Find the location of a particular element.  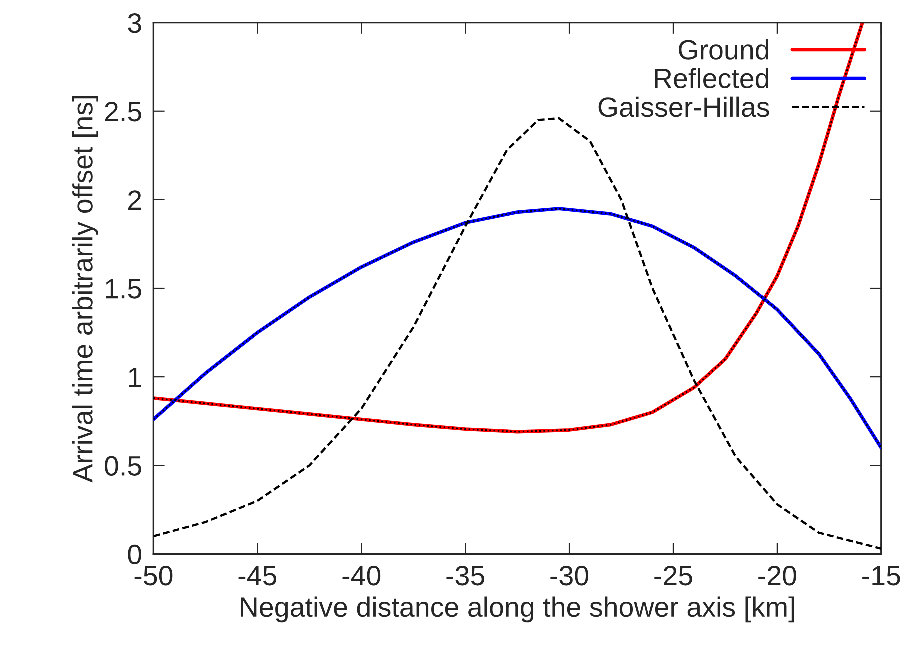

y-tick-label: 3 is located at coordinates (135, 23).